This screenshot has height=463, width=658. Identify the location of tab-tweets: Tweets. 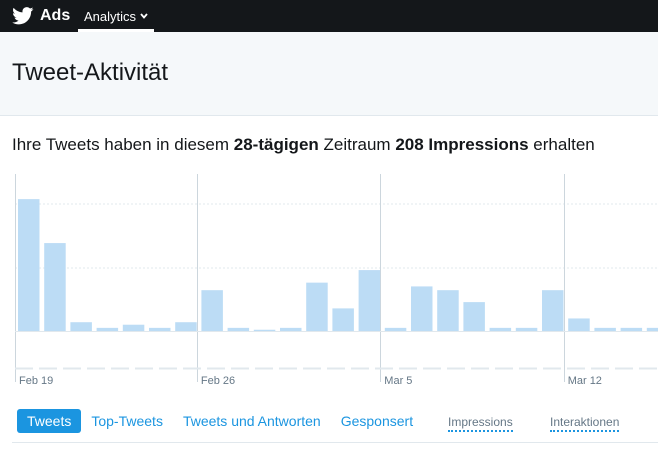
(49, 421).